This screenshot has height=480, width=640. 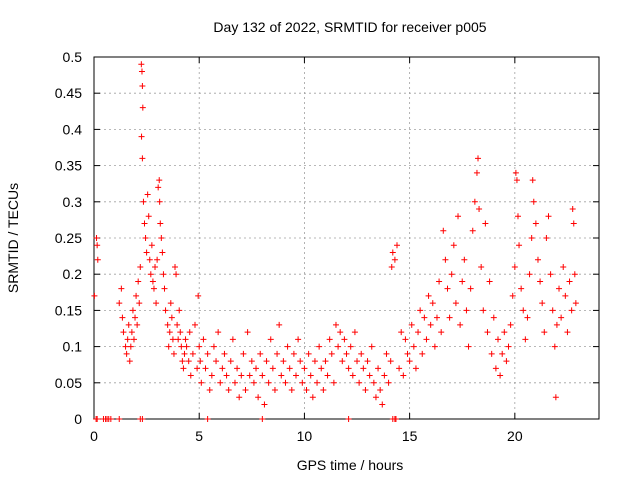 I want to click on x-tick-label: 0, so click(x=94, y=436).